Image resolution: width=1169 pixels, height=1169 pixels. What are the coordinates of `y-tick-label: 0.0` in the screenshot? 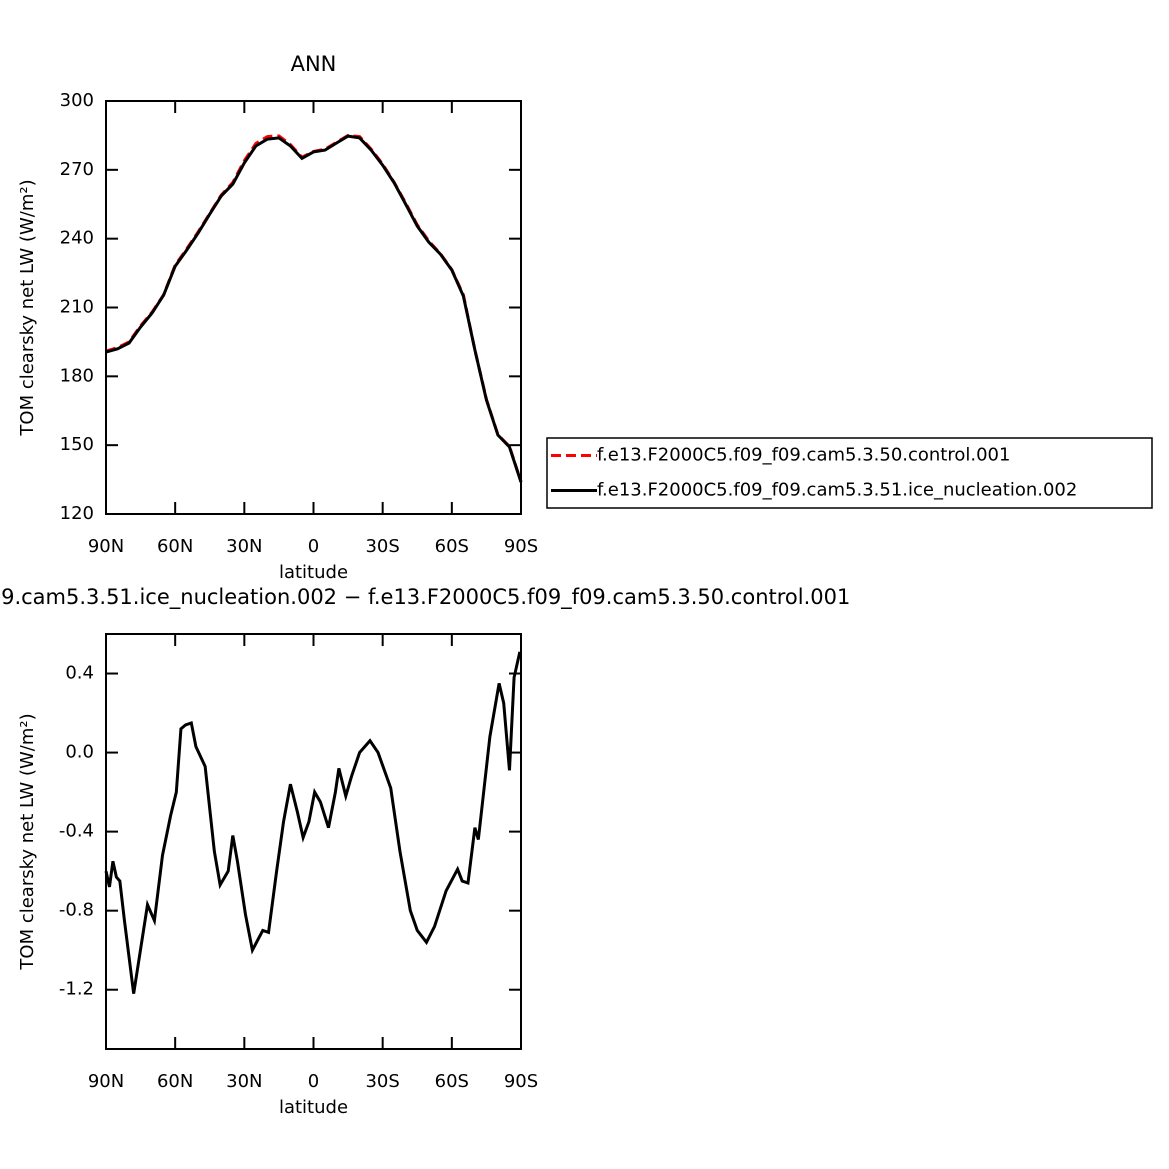 It's located at (79, 752).